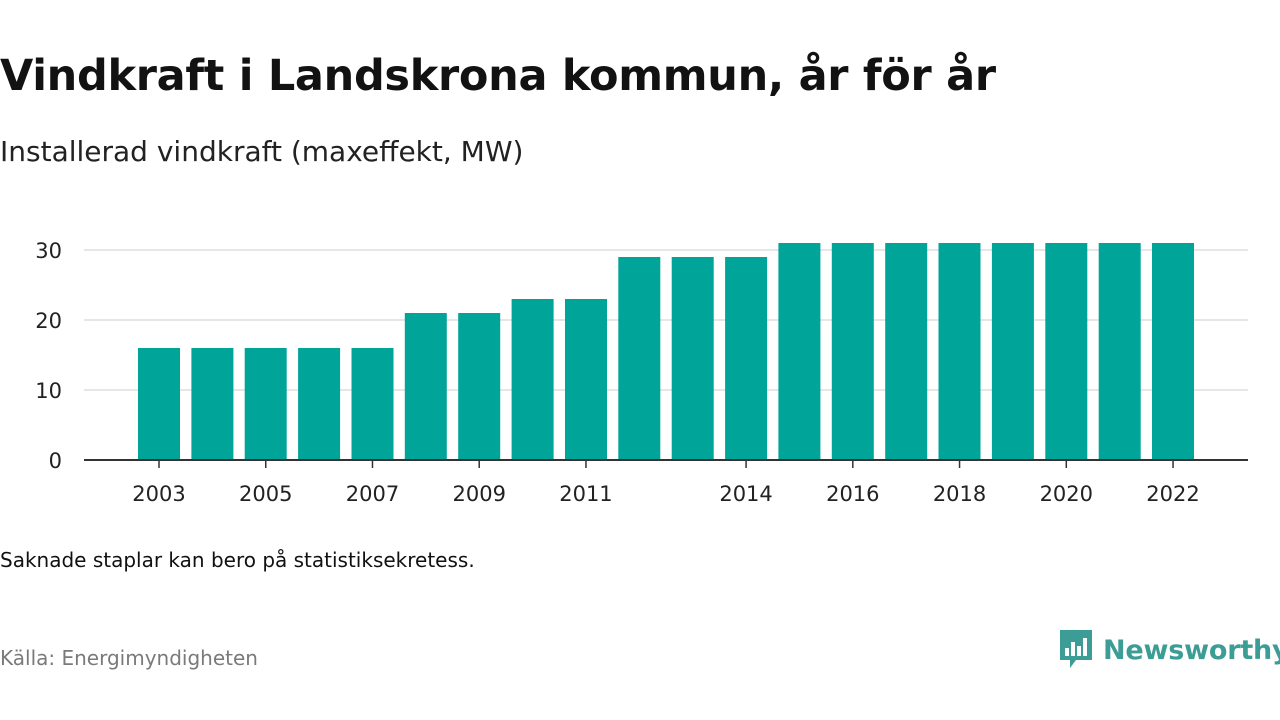 This screenshot has height=720, width=1280. Describe the element at coordinates (425, 386) in the screenshot. I see `bar-2008` at that location.